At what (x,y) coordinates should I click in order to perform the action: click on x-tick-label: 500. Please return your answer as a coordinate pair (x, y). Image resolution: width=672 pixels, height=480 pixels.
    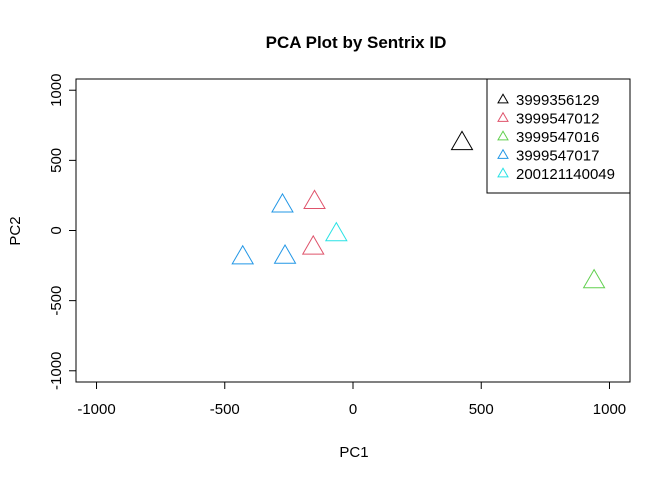
    Looking at the image, I should click on (481, 409).